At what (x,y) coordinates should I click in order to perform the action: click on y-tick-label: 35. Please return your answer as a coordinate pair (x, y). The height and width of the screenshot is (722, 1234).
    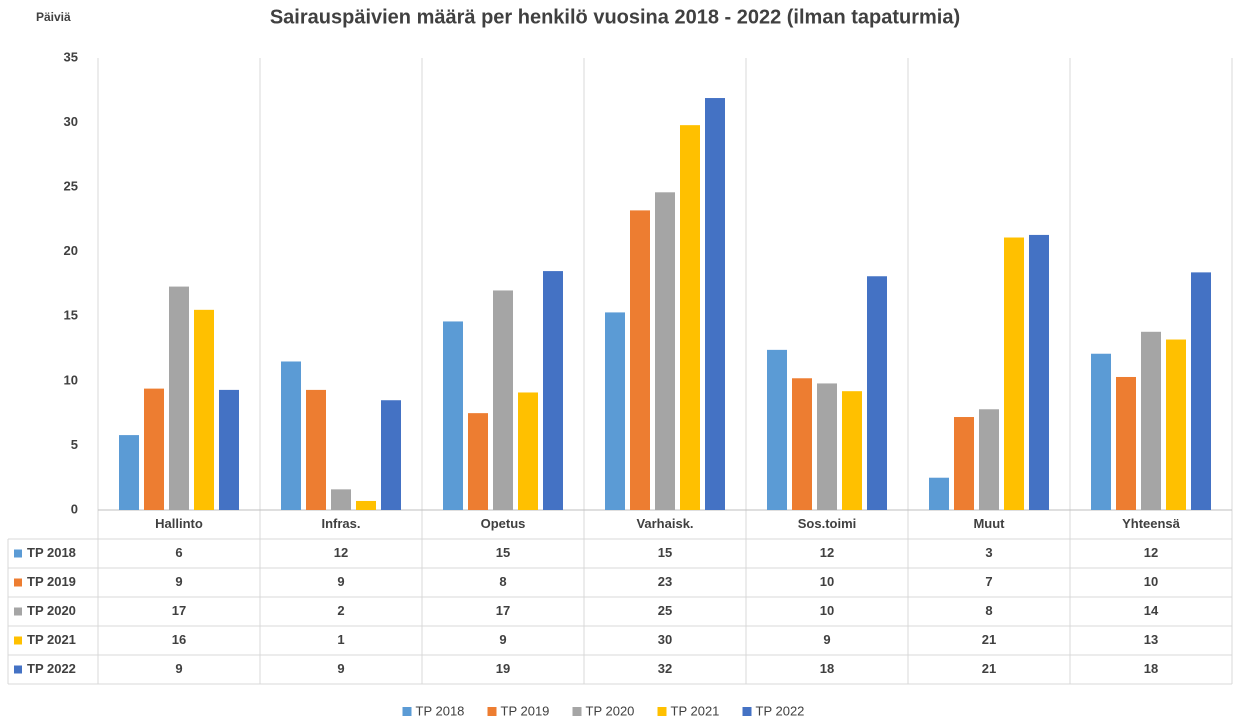
    Looking at the image, I should click on (71, 56).